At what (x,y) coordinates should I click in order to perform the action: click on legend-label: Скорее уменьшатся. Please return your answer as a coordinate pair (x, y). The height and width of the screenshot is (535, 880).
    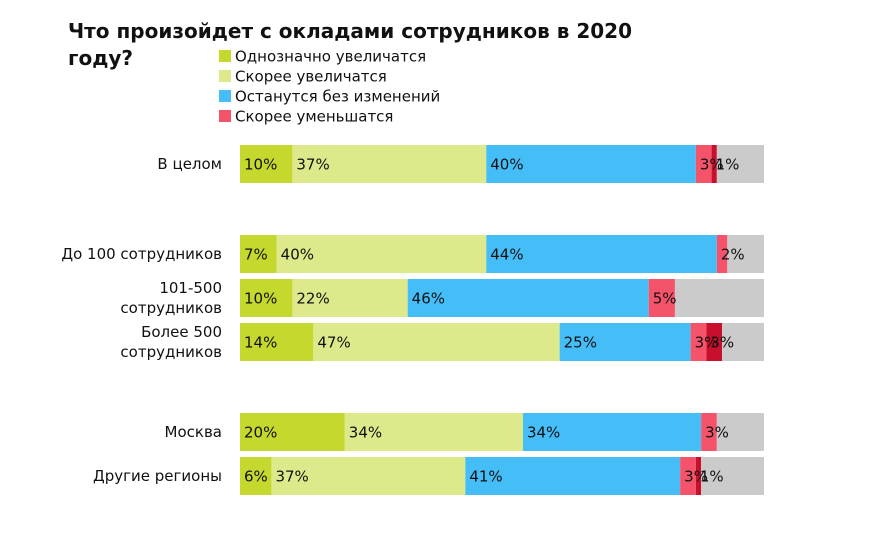
    Looking at the image, I should click on (314, 117).